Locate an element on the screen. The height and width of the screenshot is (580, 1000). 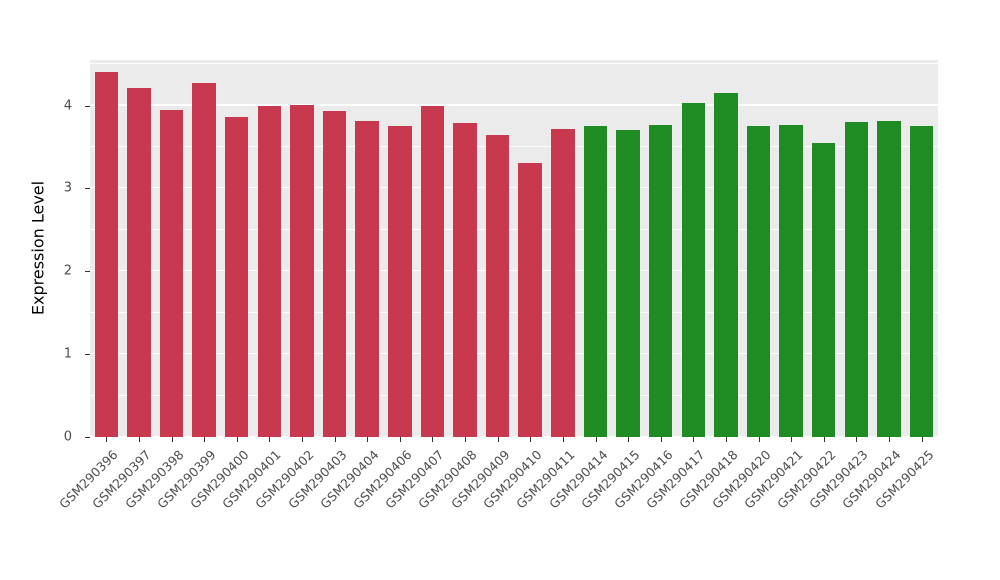
bar-GSM290411 is located at coordinates (563, 282).